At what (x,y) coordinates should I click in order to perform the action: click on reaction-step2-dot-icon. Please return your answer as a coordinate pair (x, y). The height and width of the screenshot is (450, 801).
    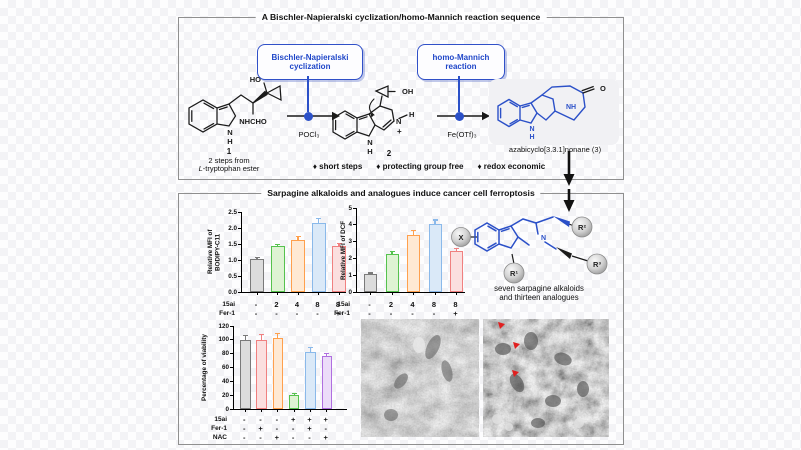
    Looking at the image, I should click on (459, 116).